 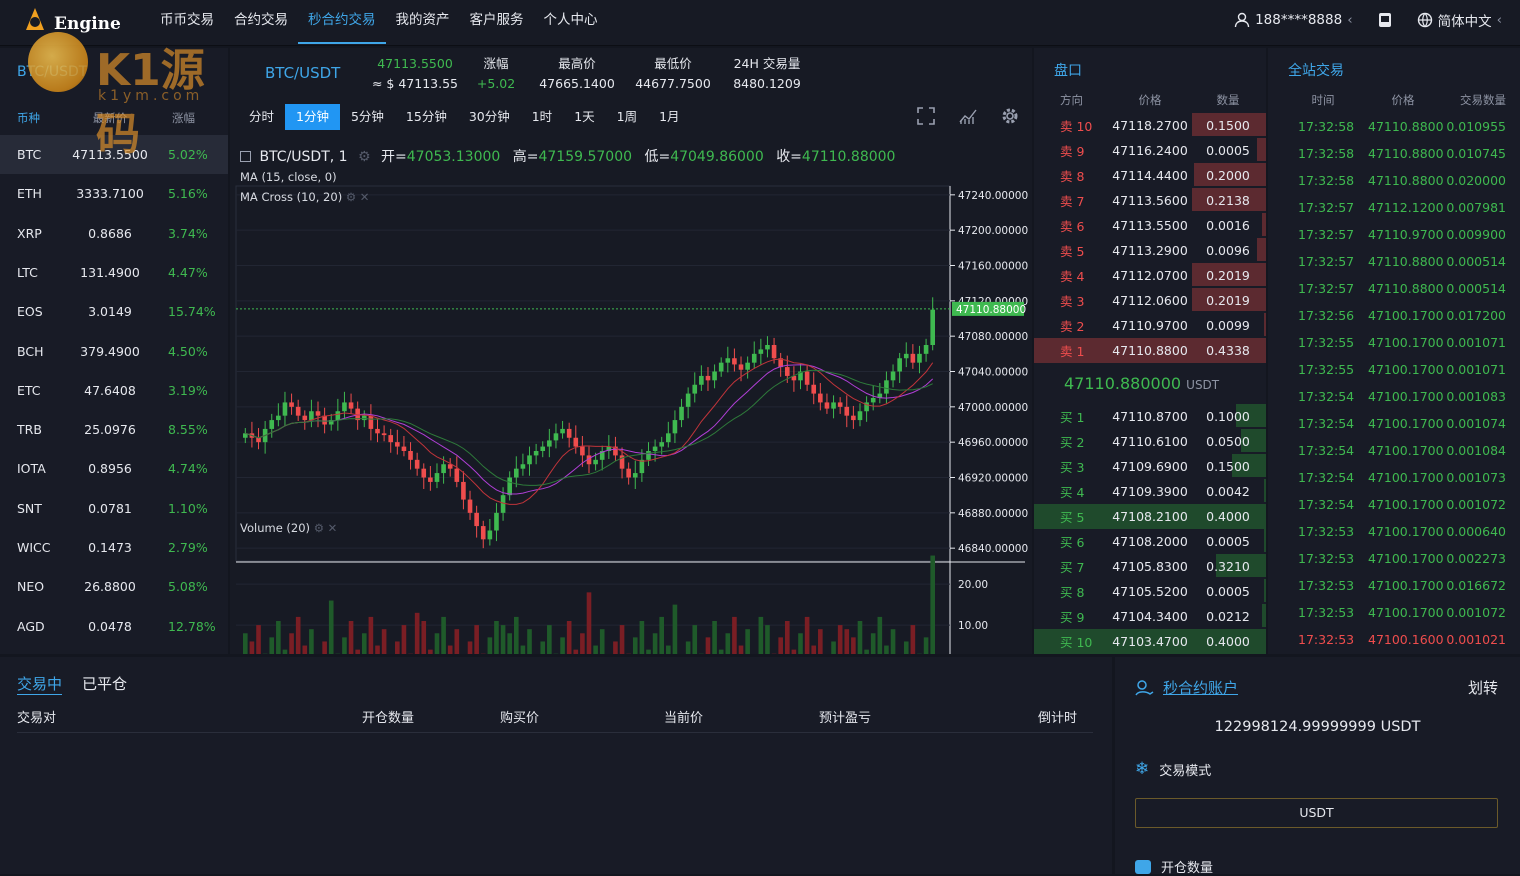 What do you see at coordinates (261, 22) in the screenshot?
I see `nav-item-1: 合约交易` at bounding box center [261, 22].